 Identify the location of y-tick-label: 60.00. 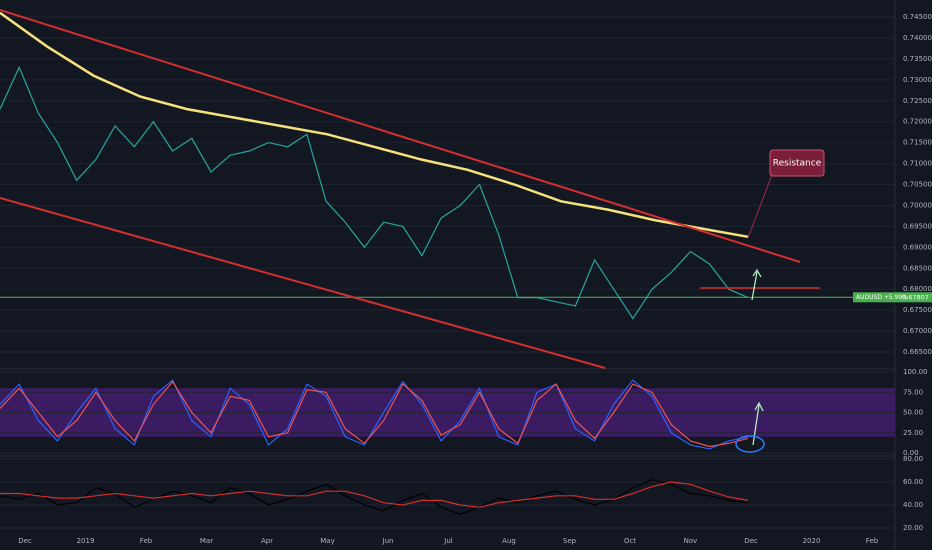
(913, 482).